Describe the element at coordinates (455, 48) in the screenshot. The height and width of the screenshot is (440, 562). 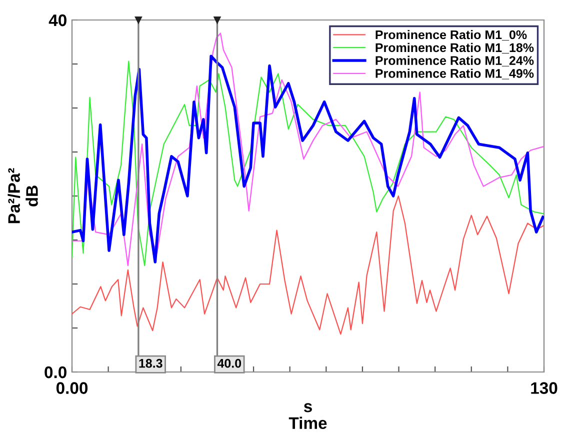
I see `legend-label: Prominence Ratio M1_18%` at that location.